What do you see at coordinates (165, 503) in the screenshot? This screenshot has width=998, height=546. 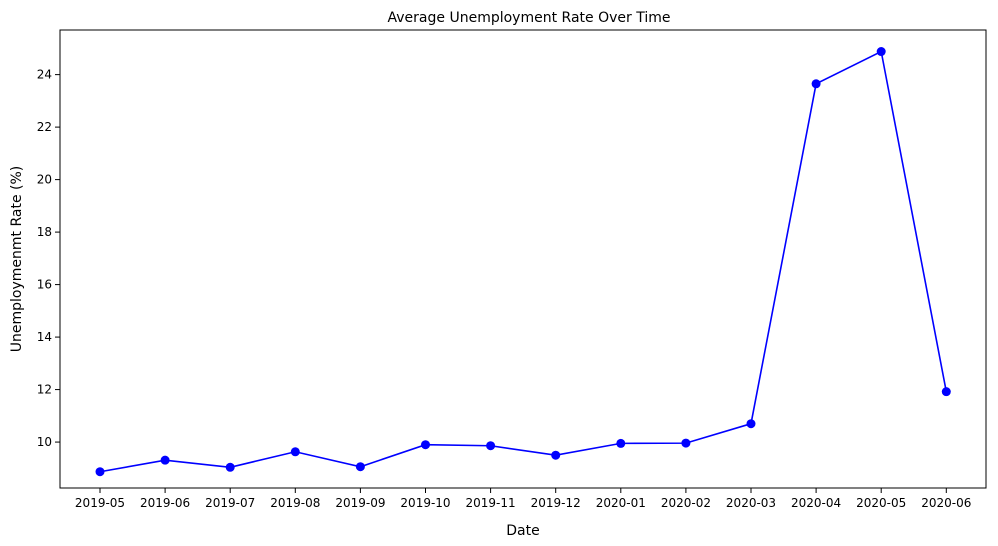 I see `x-tick-label: 2019-06` at bounding box center [165, 503].